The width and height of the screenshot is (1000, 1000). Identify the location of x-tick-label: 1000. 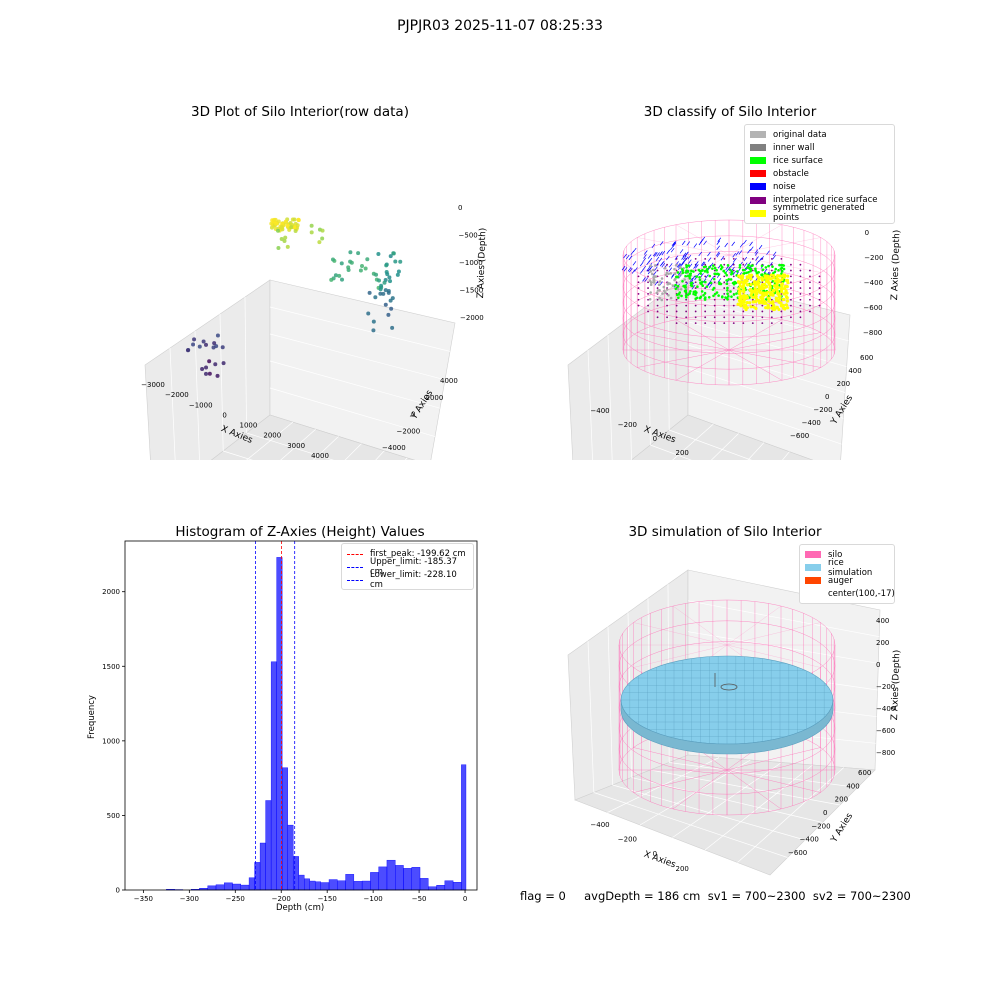
(249, 426).